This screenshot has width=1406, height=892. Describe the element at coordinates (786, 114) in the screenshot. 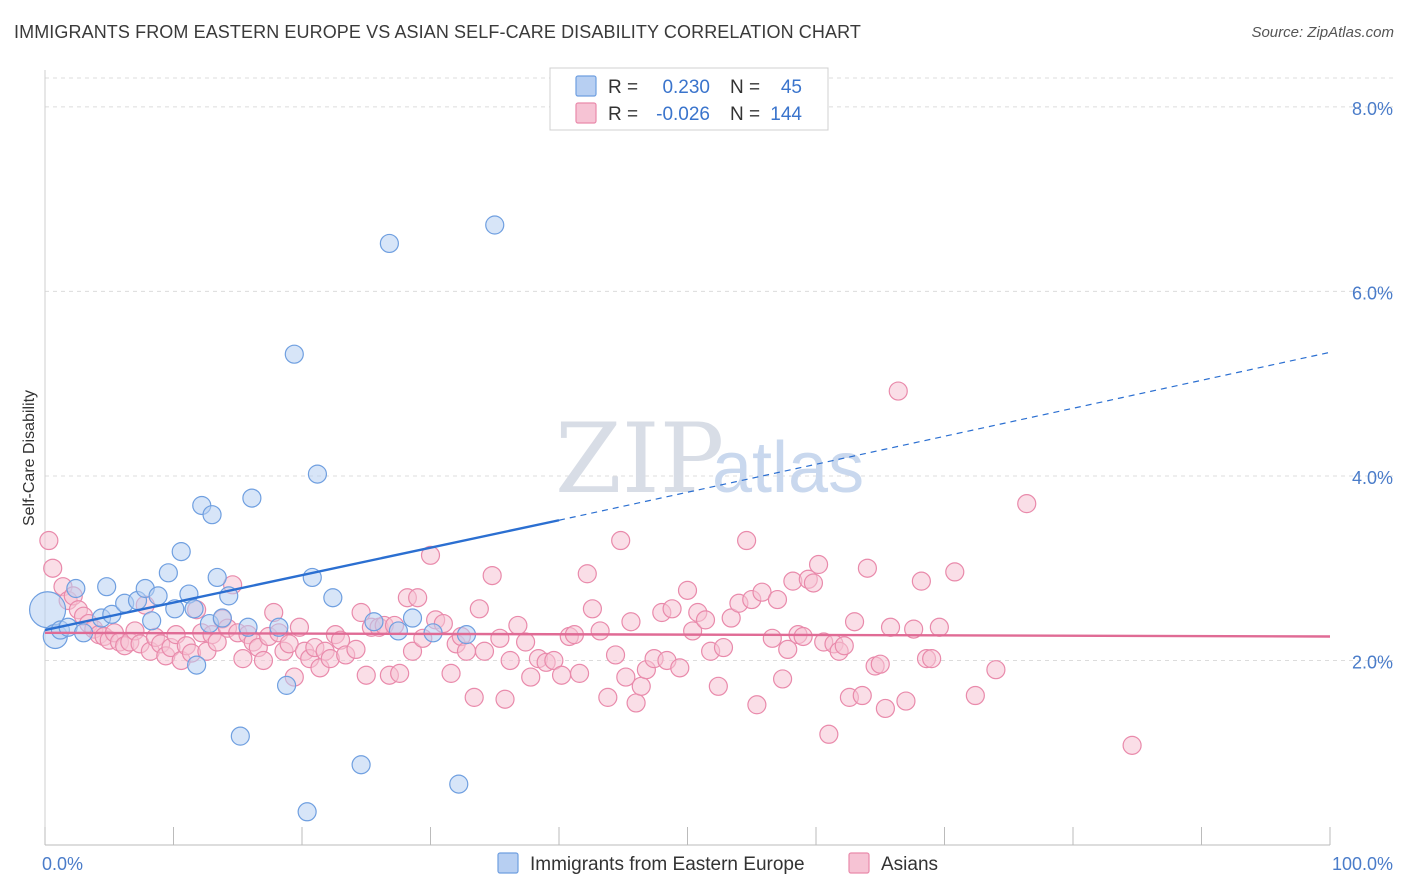

I see `legend-n-value-pink: 144` at that location.